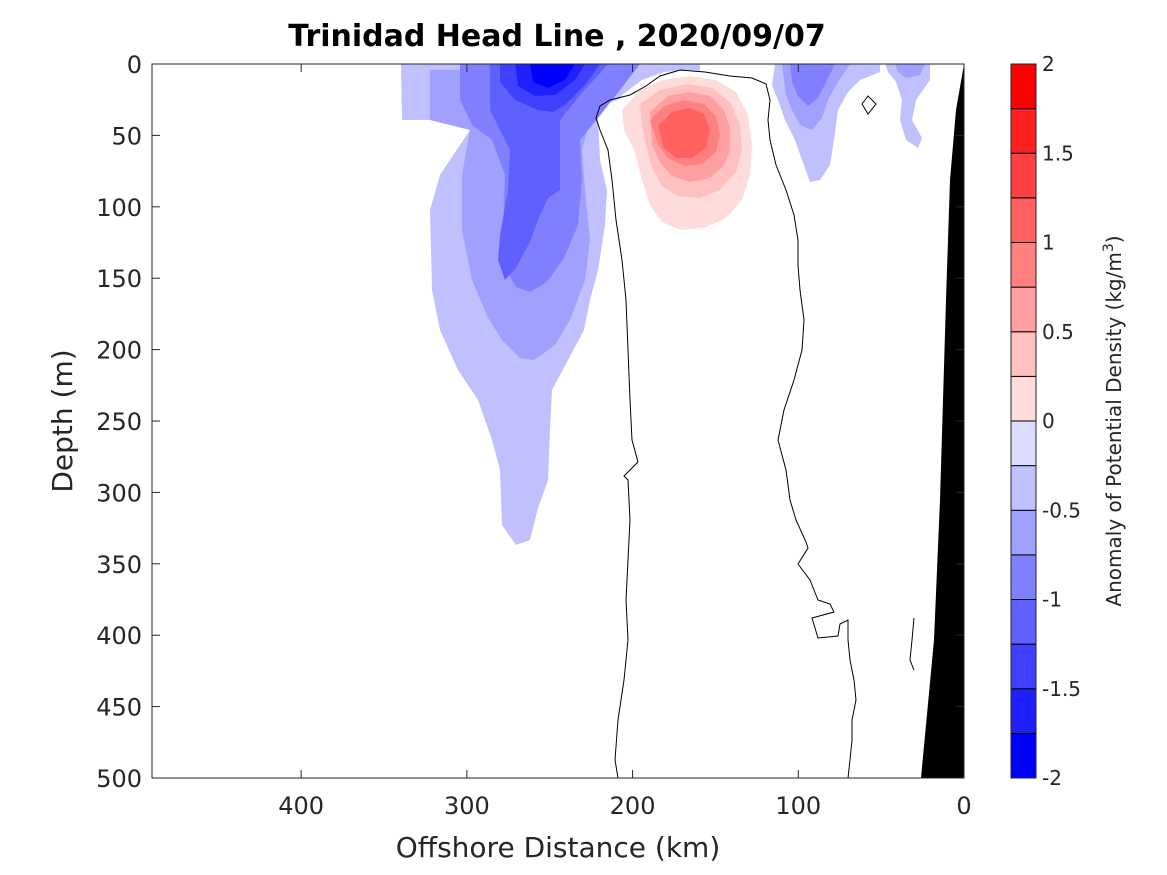 The height and width of the screenshot is (875, 1167). I want to click on colorbar-tick-label: 2, so click(1048, 64).